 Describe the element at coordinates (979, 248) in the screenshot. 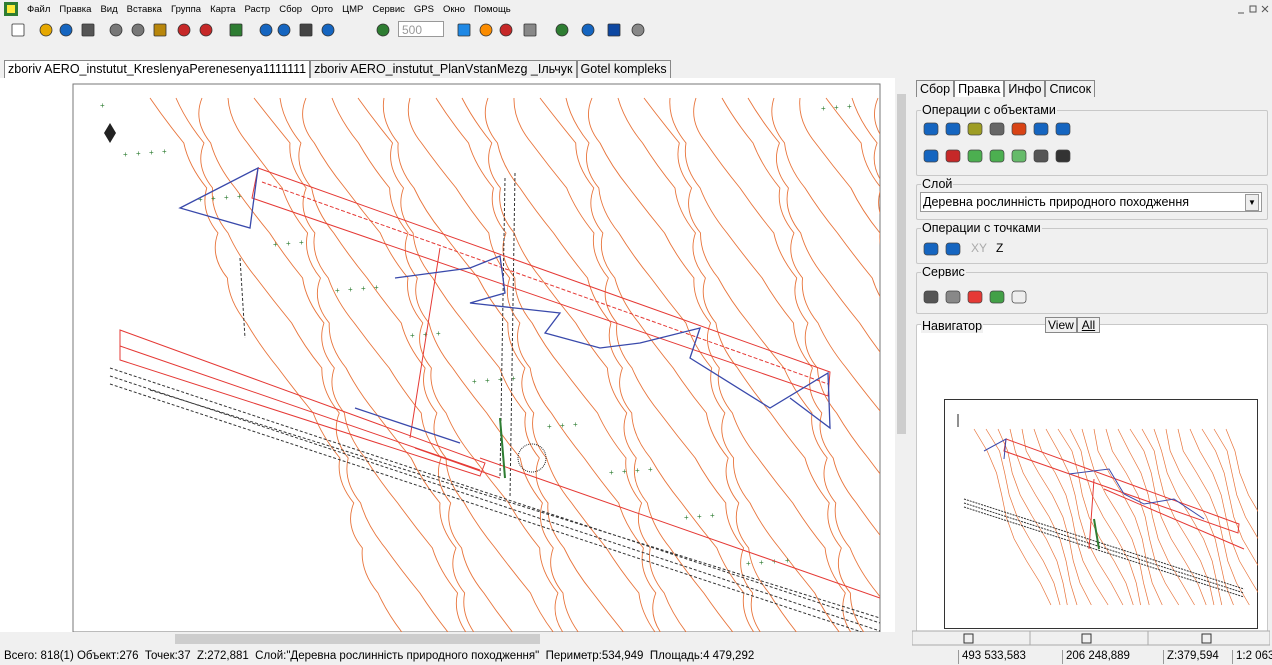

I see `xy-button: XY` at that location.